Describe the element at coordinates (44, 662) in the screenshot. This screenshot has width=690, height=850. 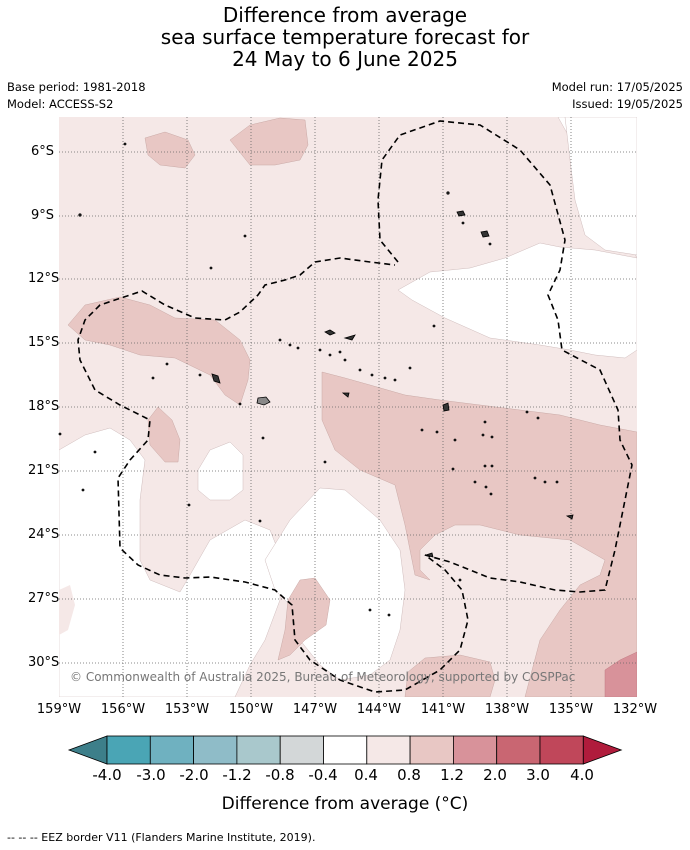
I see `lat-label-30s: 30°S` at that location.